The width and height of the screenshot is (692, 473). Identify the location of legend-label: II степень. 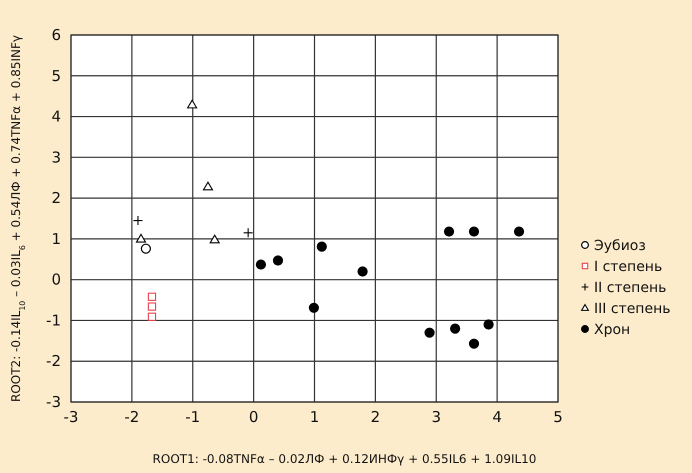
(630, 288).